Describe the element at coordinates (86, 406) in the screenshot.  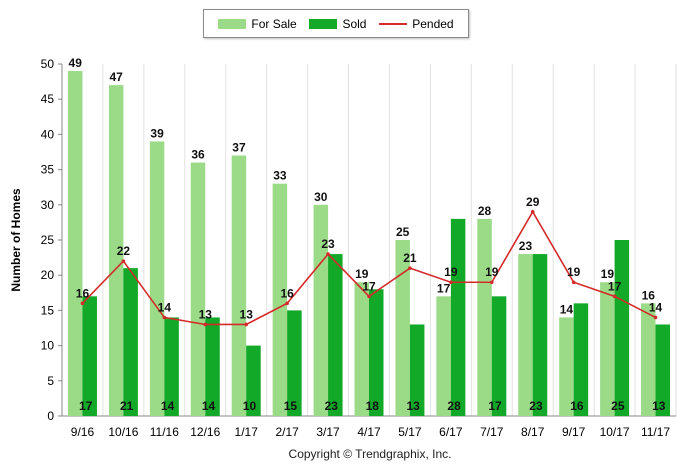
I see `data-label-sold: 17` at that location.